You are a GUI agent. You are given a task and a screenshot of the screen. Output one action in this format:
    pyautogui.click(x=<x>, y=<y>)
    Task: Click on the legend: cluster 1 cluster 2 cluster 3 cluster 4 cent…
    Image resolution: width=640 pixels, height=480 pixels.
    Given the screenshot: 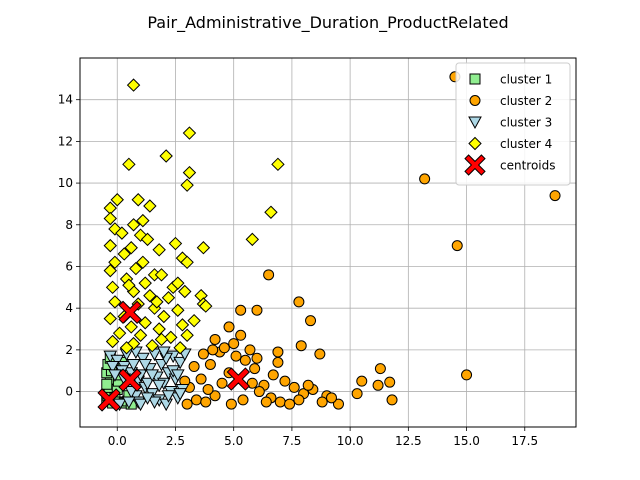 What is the action you would take?
    pyautogui.click(x=513, y=124)
    